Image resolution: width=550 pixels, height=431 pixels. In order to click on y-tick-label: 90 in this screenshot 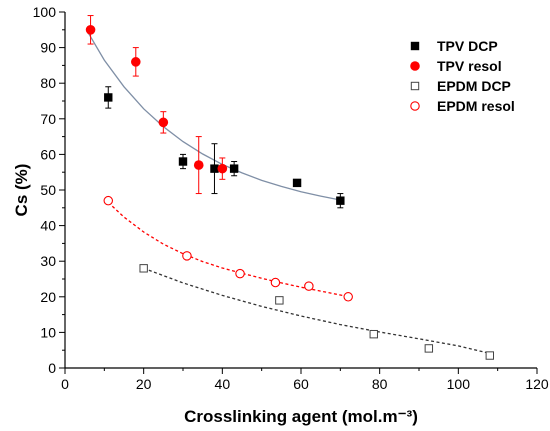, I will do `click(48, 48)`.